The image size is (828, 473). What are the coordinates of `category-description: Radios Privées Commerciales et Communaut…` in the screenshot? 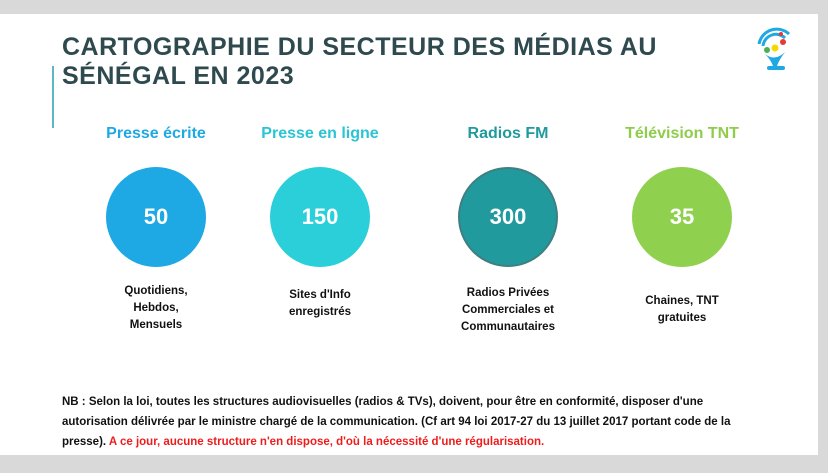 It's located at (508, 310).